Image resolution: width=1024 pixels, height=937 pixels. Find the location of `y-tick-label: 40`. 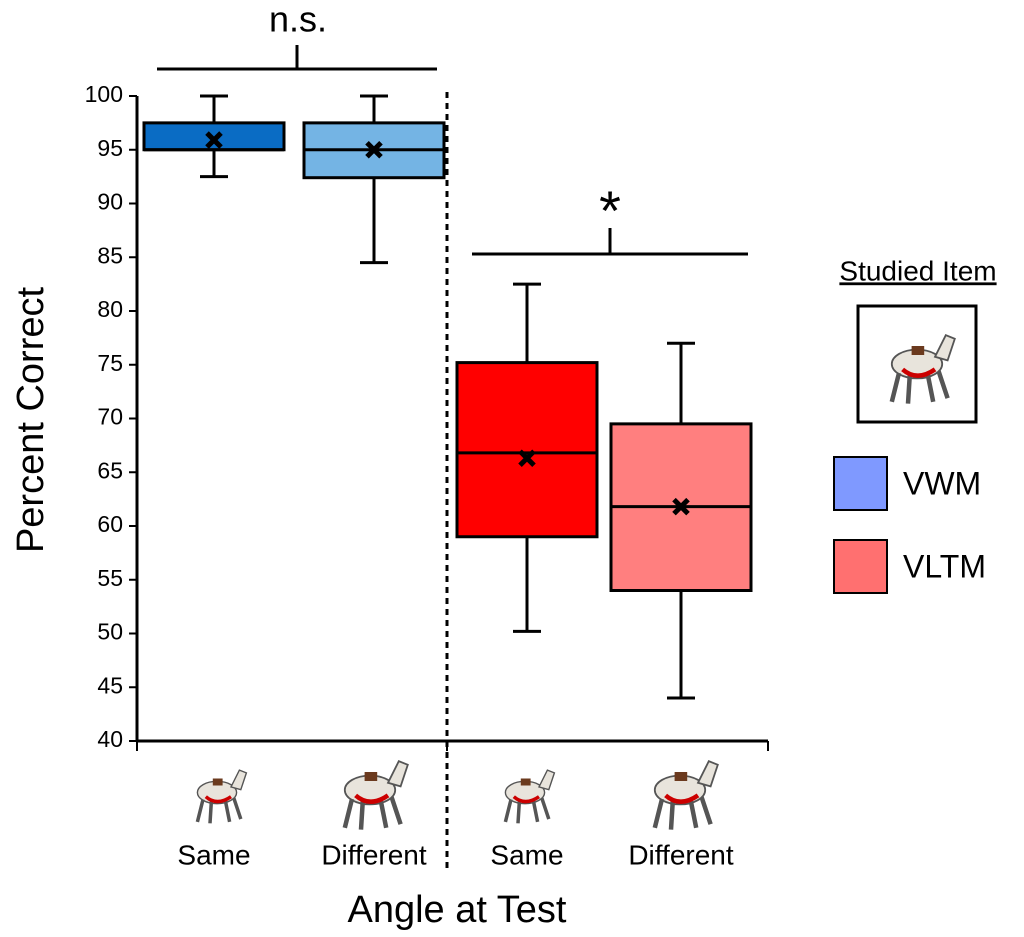

y-tick-label: 40 is located at coordinates (110, 739).